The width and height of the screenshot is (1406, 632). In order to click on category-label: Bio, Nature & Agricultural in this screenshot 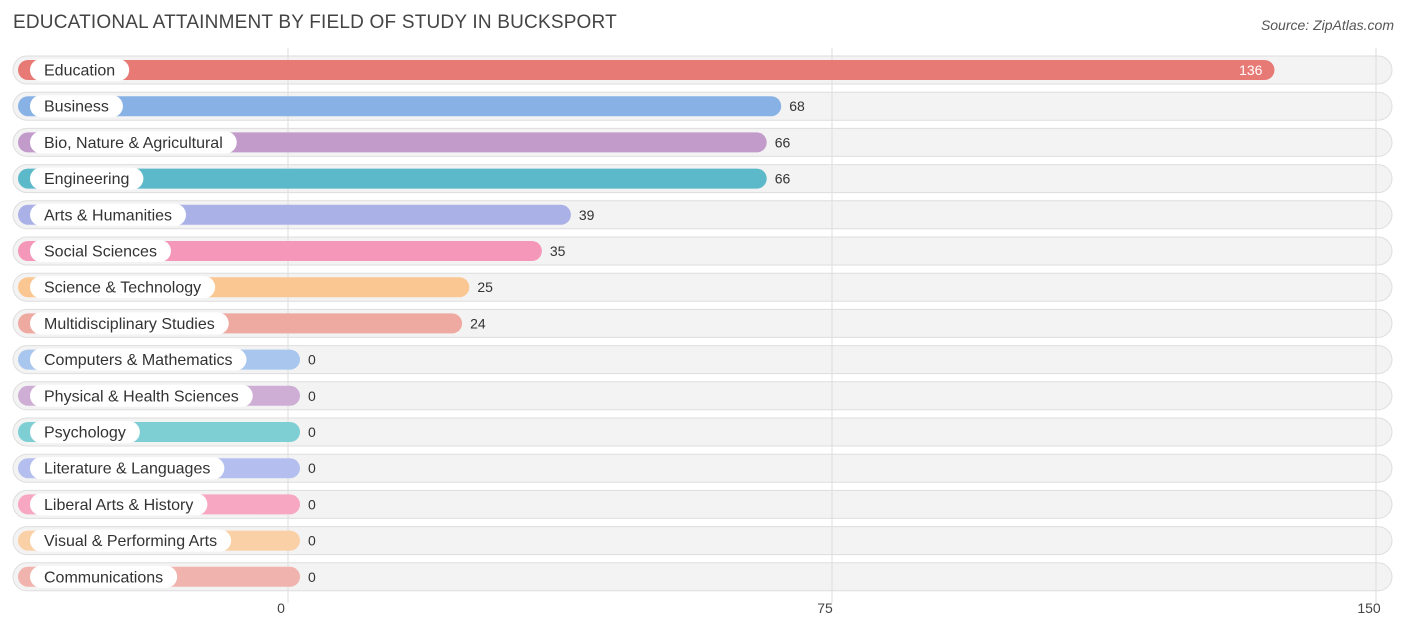, I will do `click(133, 143)`.